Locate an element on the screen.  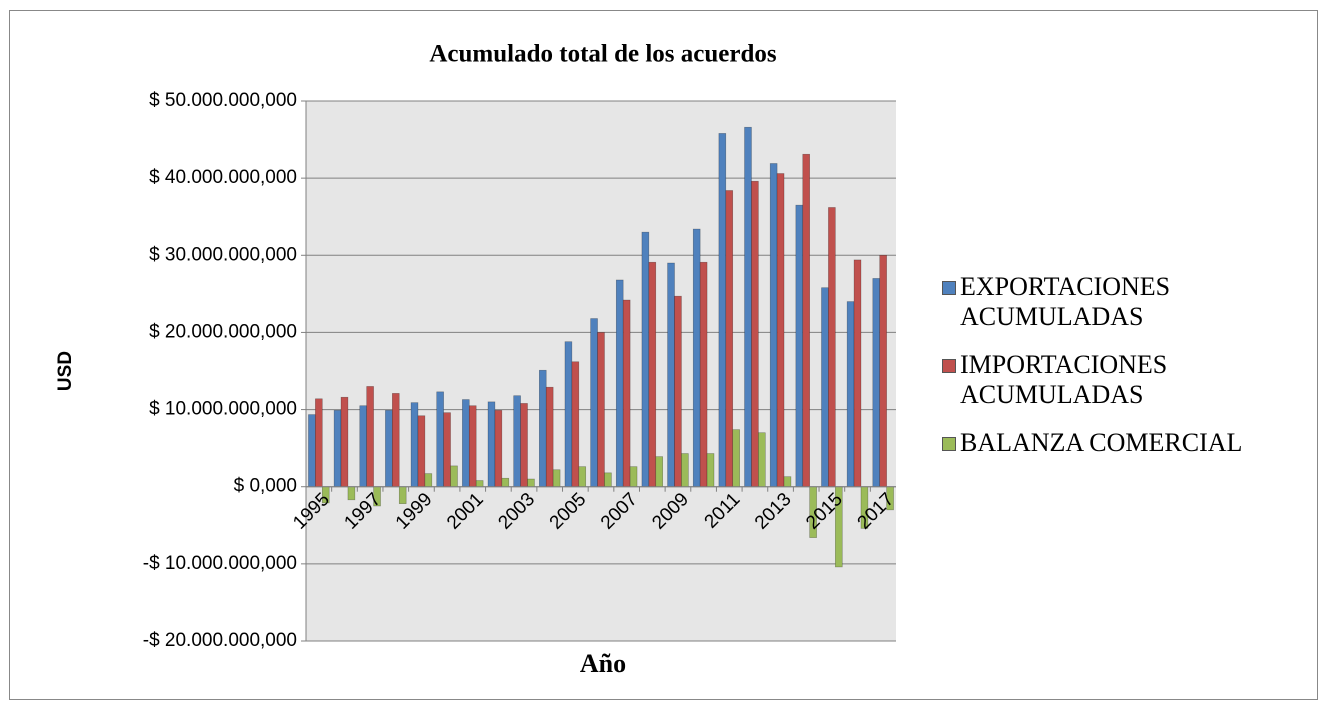
chart-title: Acumulado total de los acuerdos is located at coordinates (603, 54).